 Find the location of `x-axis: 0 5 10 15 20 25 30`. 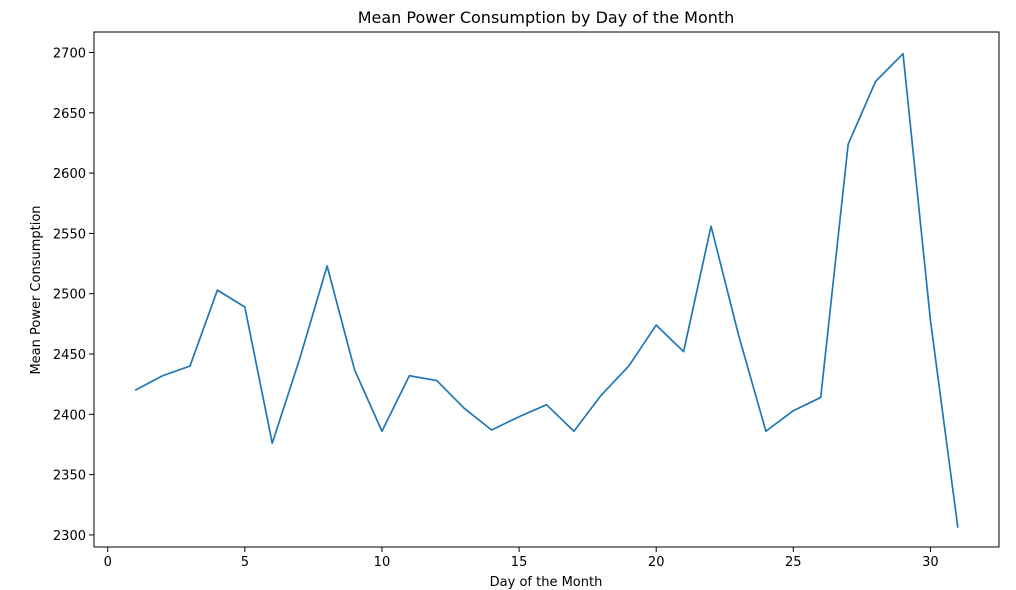

x-axis: 0 5 10 15 20 25 30 is located at coordinates (521, 558).